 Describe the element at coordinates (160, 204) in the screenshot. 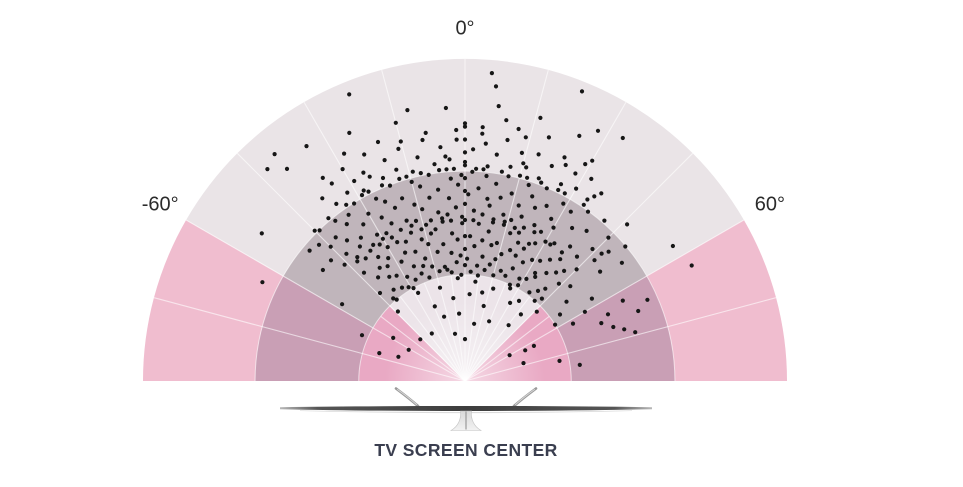

I see `angle-label-neg-60: -60°` at that location.